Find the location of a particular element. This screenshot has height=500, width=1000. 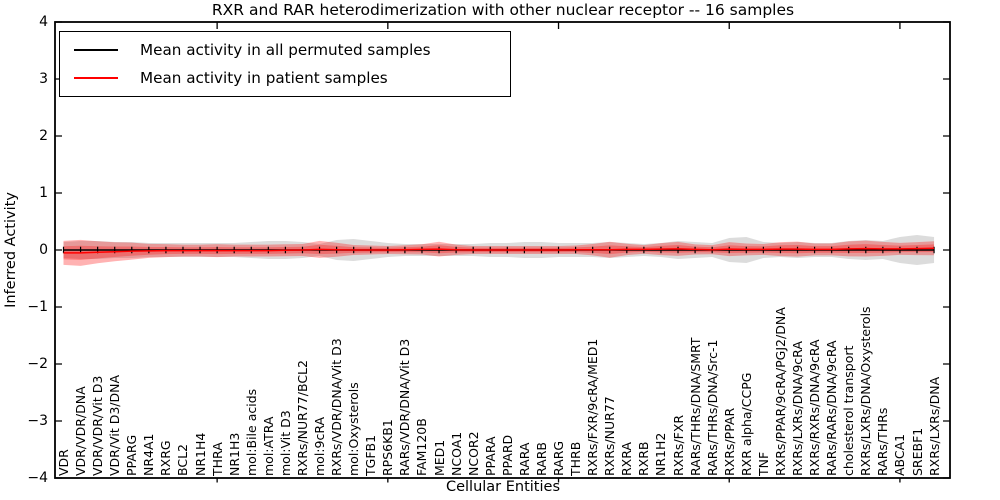

legend-item-permuted: Mean activity in all permuted samples is located at coordinates (292, 50).